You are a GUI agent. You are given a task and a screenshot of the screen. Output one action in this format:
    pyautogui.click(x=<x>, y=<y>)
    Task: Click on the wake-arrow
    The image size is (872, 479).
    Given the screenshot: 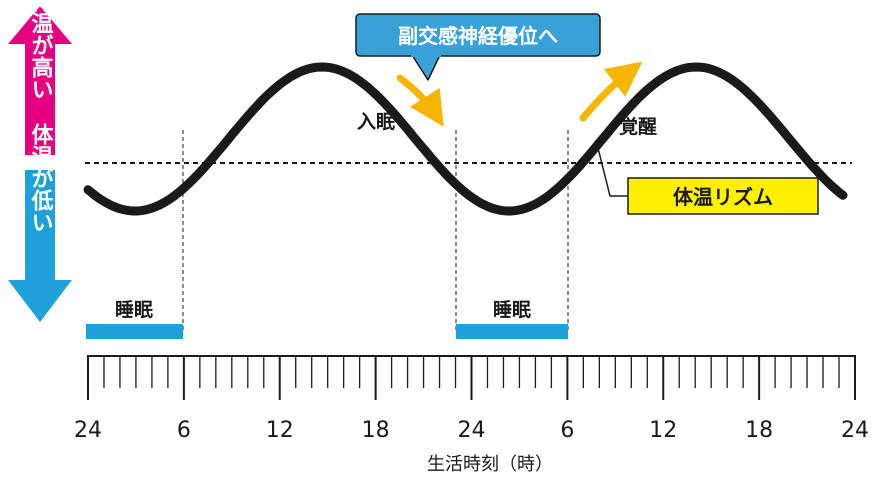 What is the action you would take?
    pyautogui.click(x=611, y=91)
    